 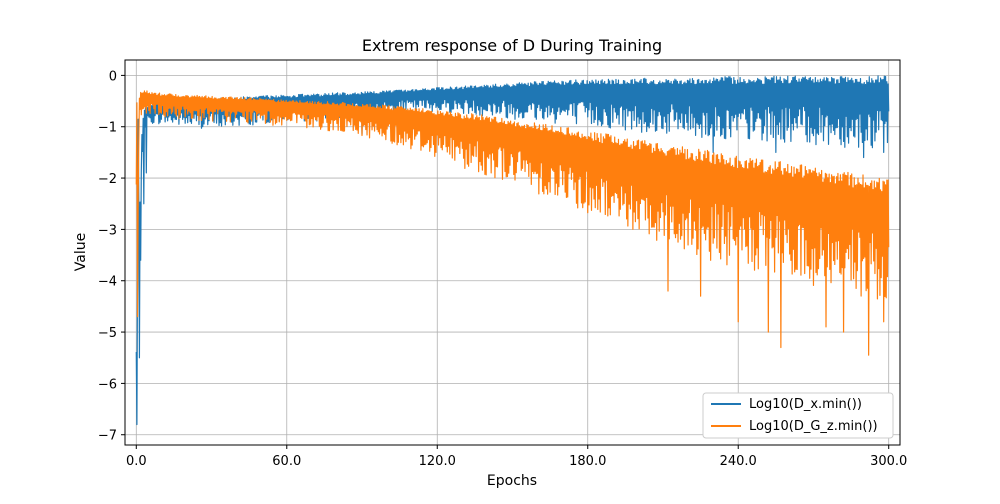 What do you see at coordinates (813, 426) in the screenshot?
I see `legend-label-d-g-z: Log10(D_G_z.min())` at bounding box center [813, 426].